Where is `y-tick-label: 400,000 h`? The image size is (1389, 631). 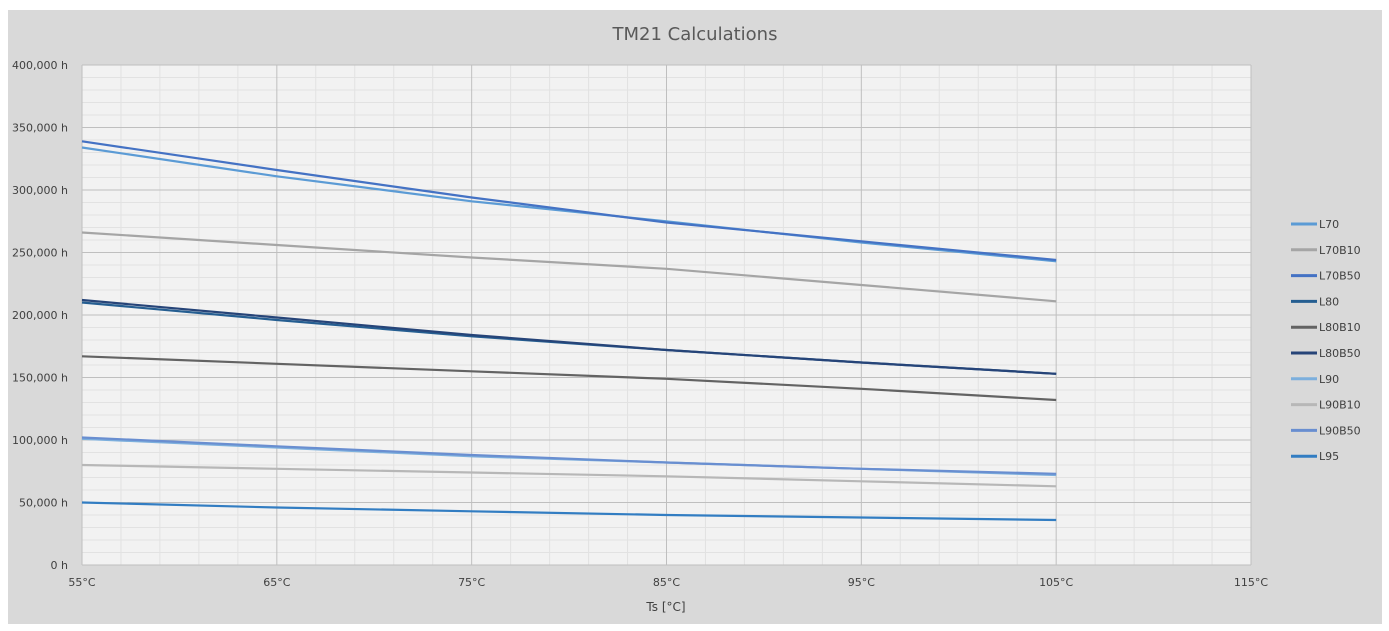 y-tick-label: 400,000 h is located at coordinates (40, 65).